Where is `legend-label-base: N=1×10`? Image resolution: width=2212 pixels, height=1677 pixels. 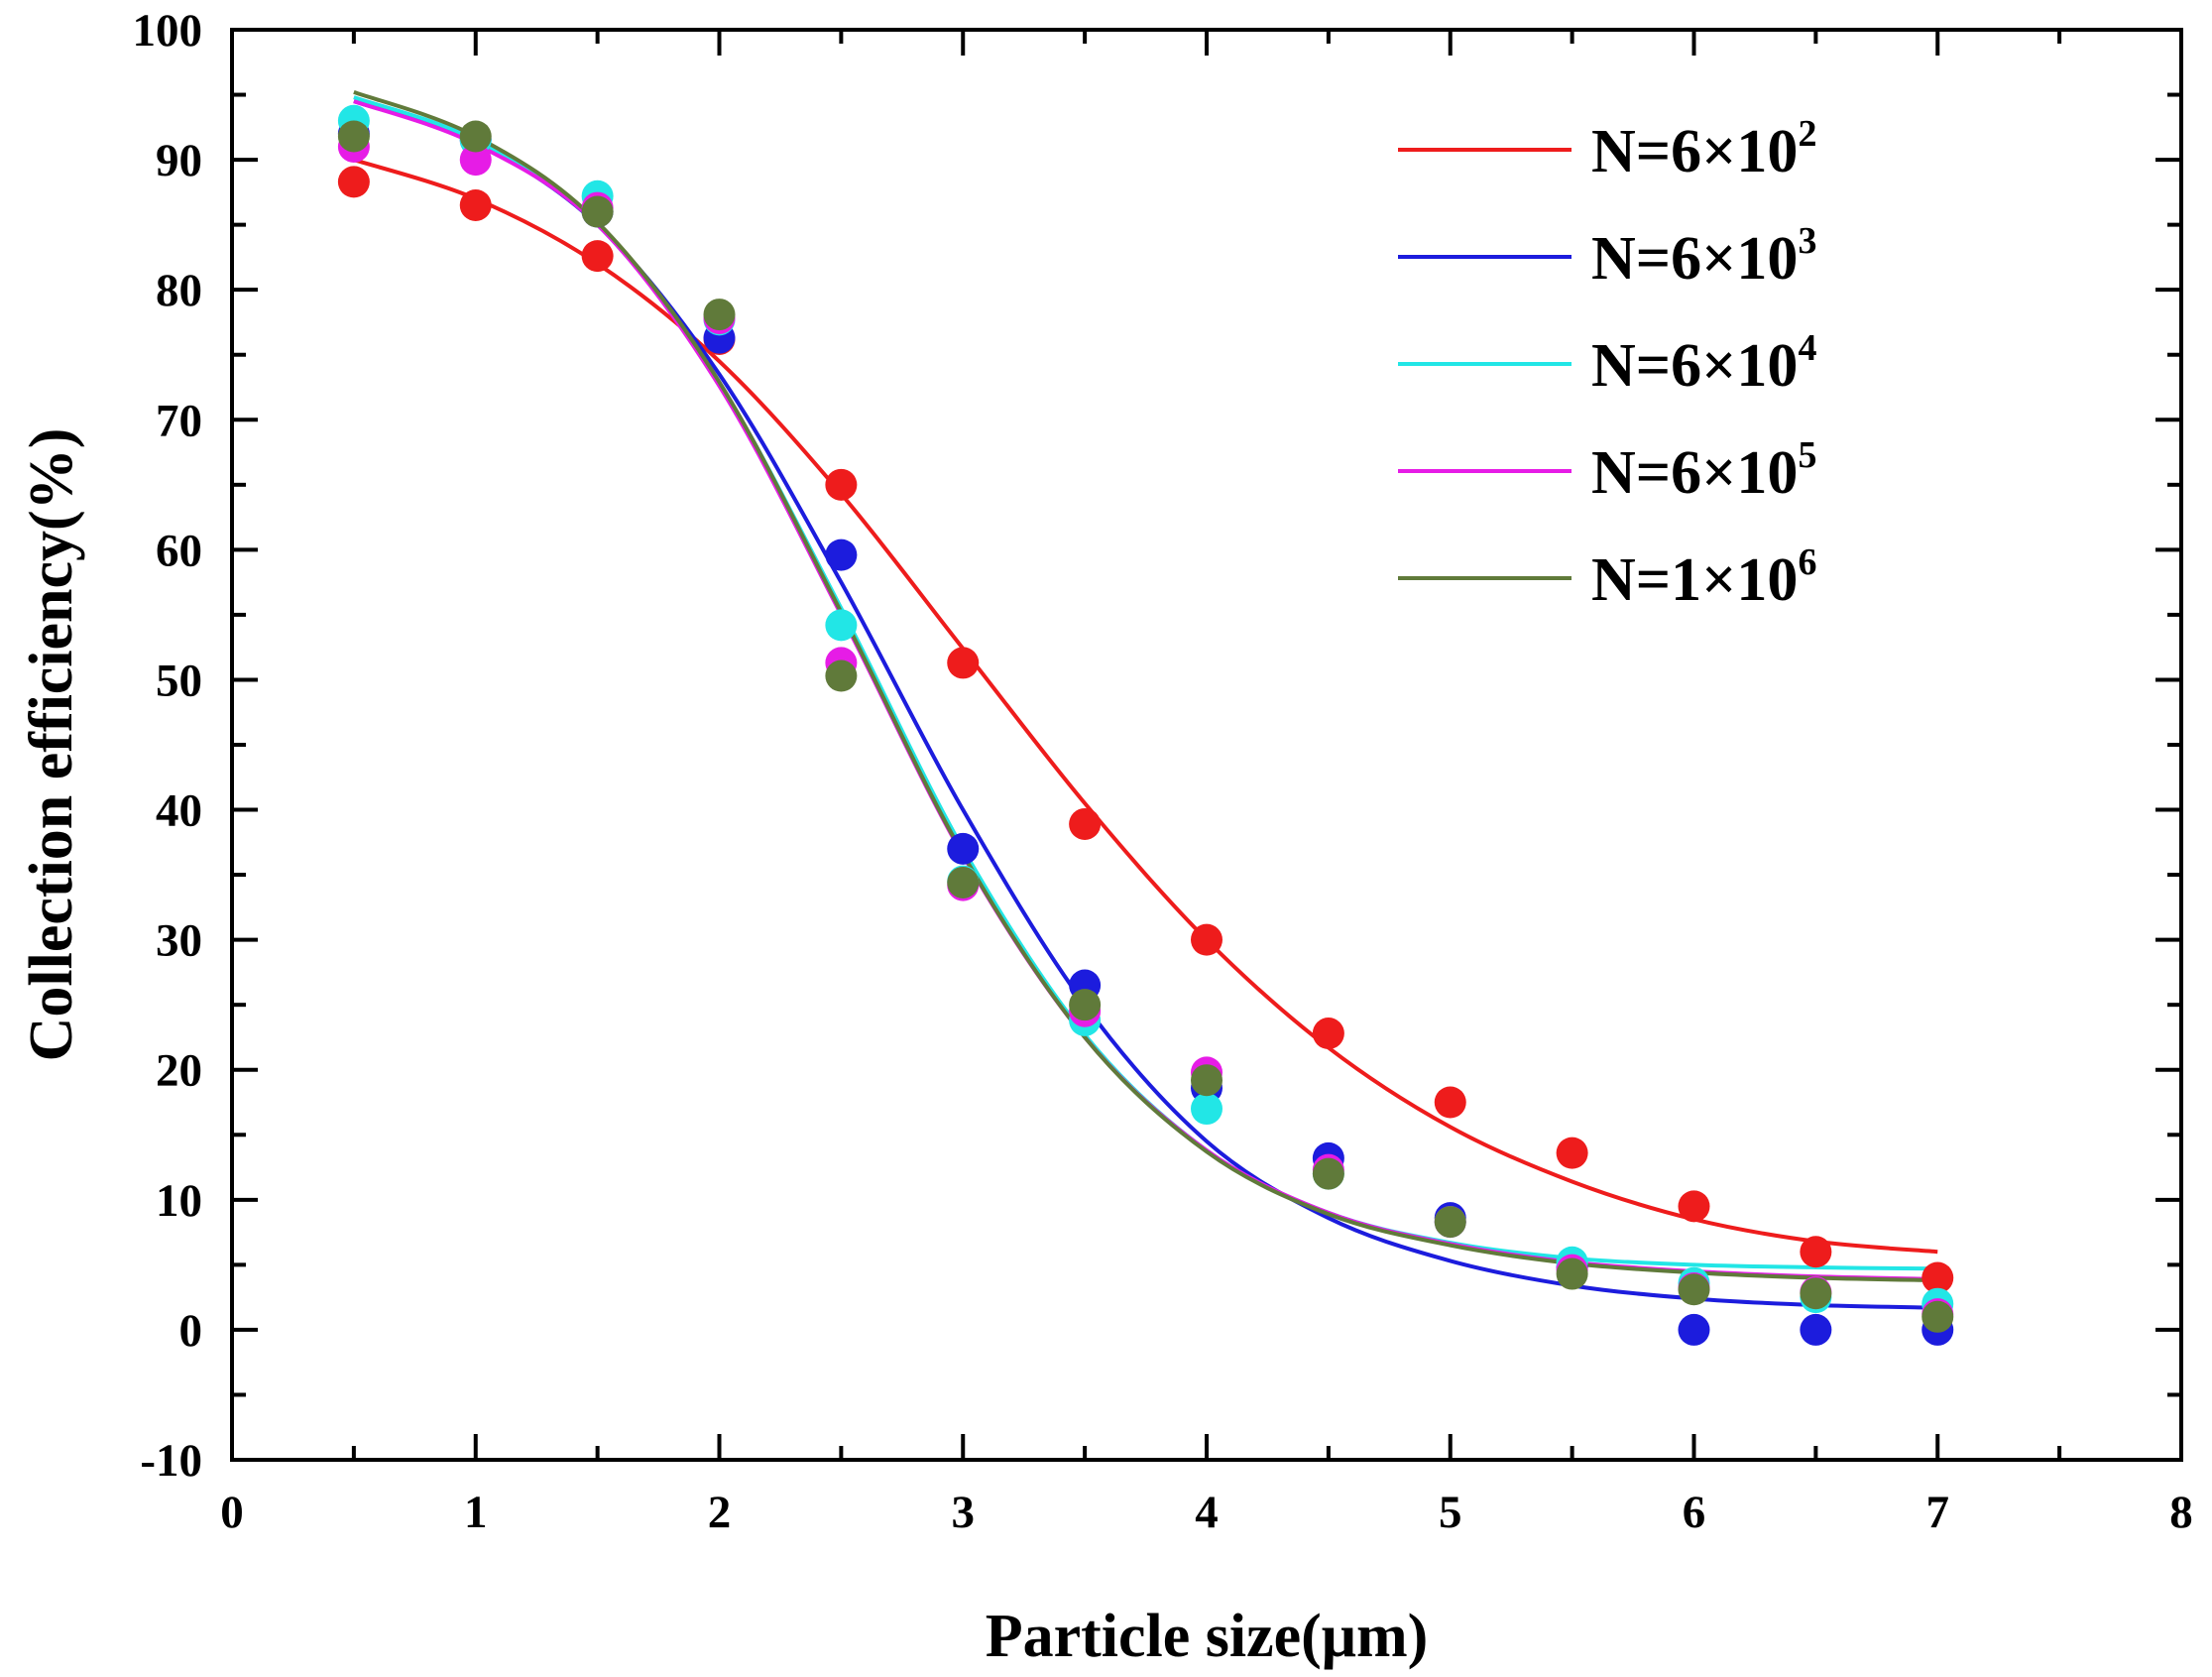 legend-label-base: N=1×10 is located at coordinates (1694, 580).